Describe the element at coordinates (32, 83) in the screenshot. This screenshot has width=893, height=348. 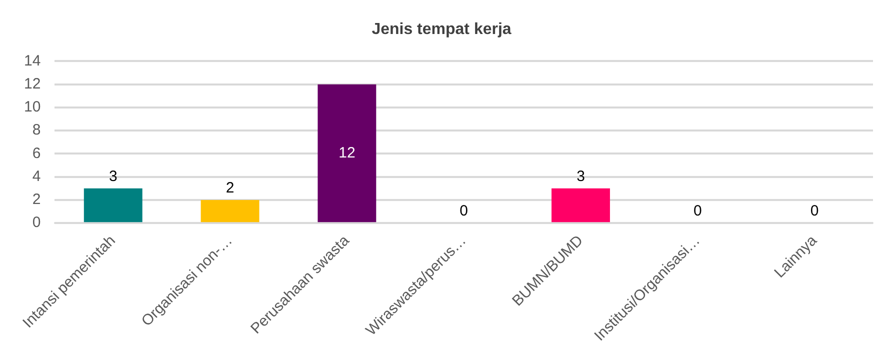
I see `y-tick-label: 12` at that location.